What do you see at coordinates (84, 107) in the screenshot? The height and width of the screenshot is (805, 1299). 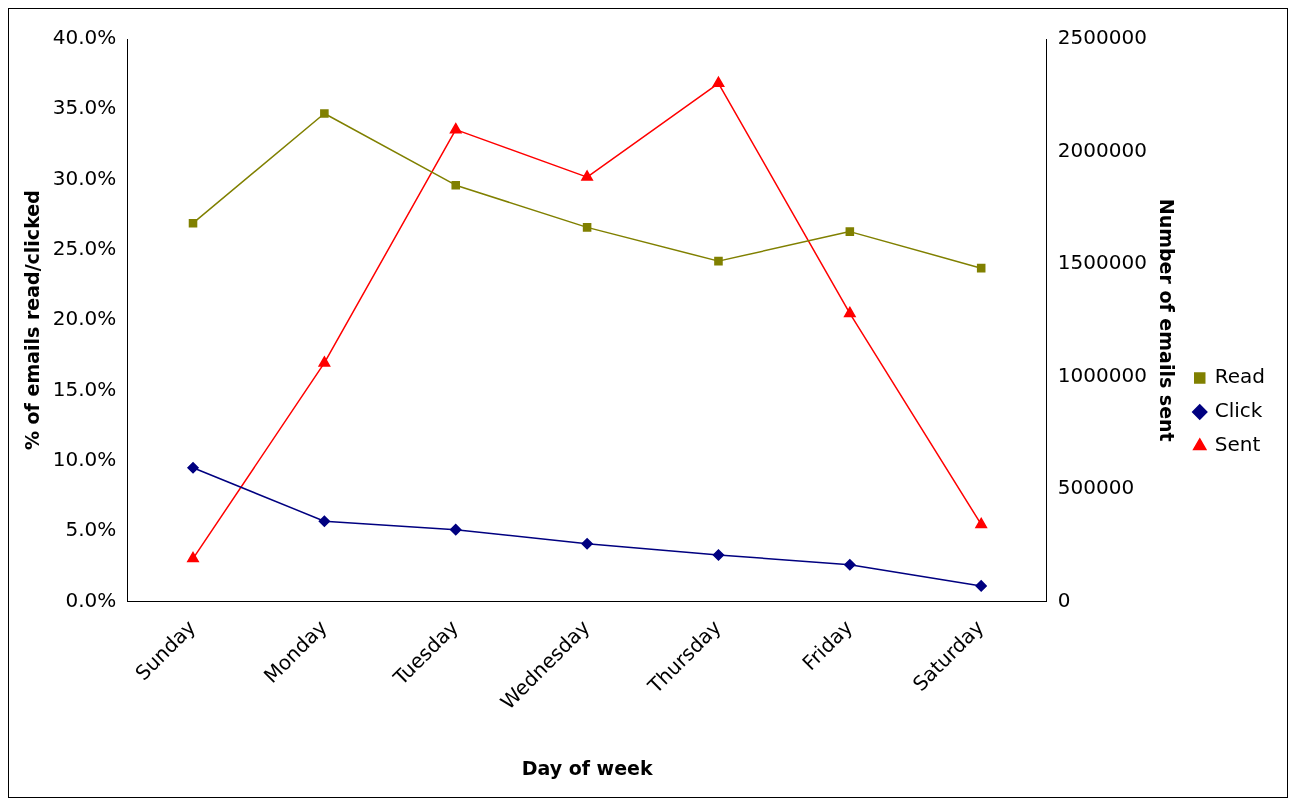 I see `y-tick-label: 35.0%` at bounding box center [84, 107].